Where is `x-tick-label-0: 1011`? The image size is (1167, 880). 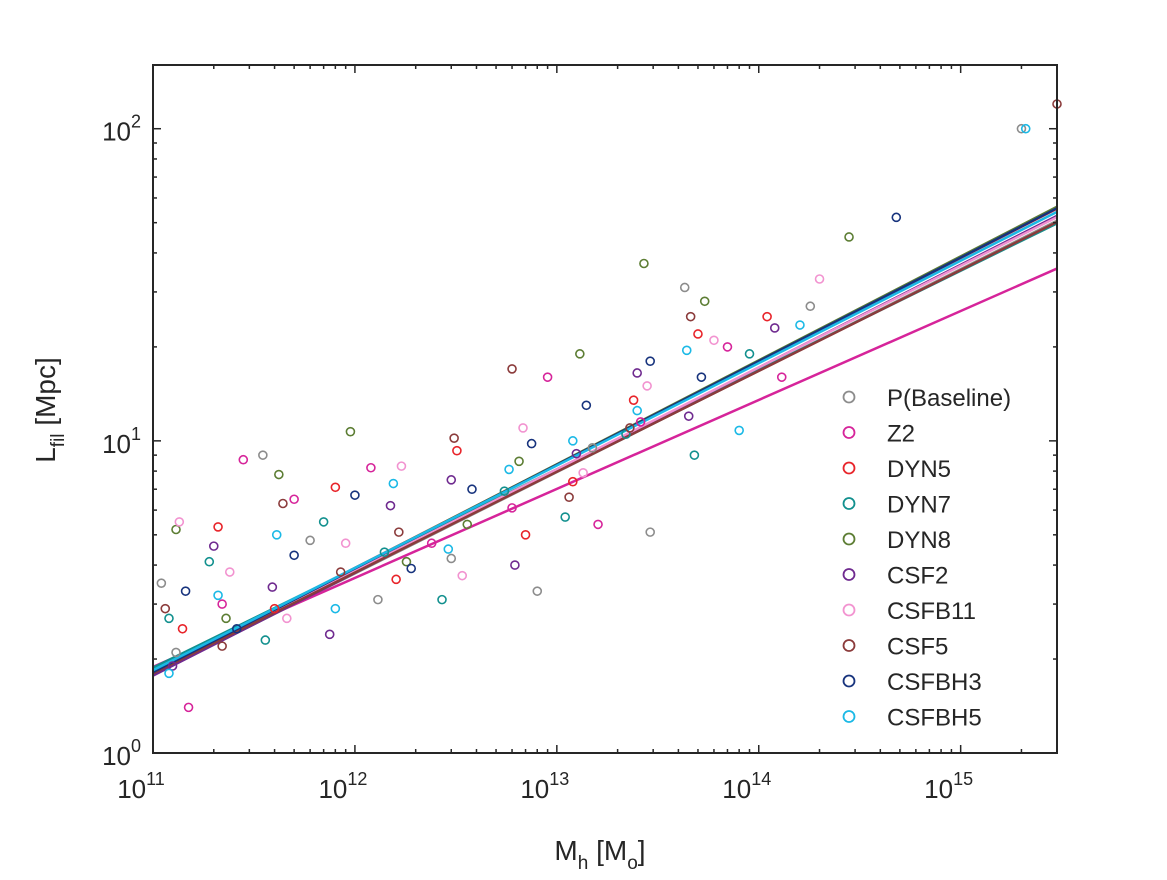
x-tick-label-0: 1011 is located at coordinates (141, 786).